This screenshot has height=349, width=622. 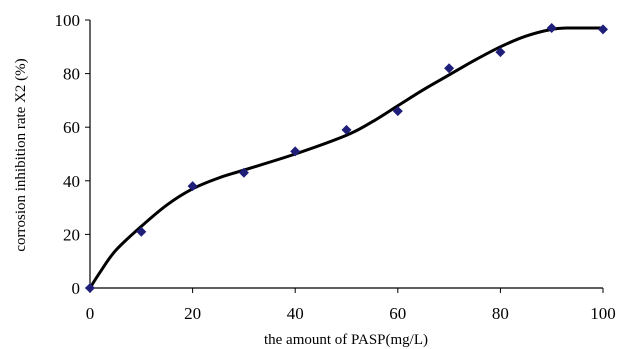 I want to click on y-axis-label: corrosion inhibition rate X2 (%), so click(x=21, y=154).